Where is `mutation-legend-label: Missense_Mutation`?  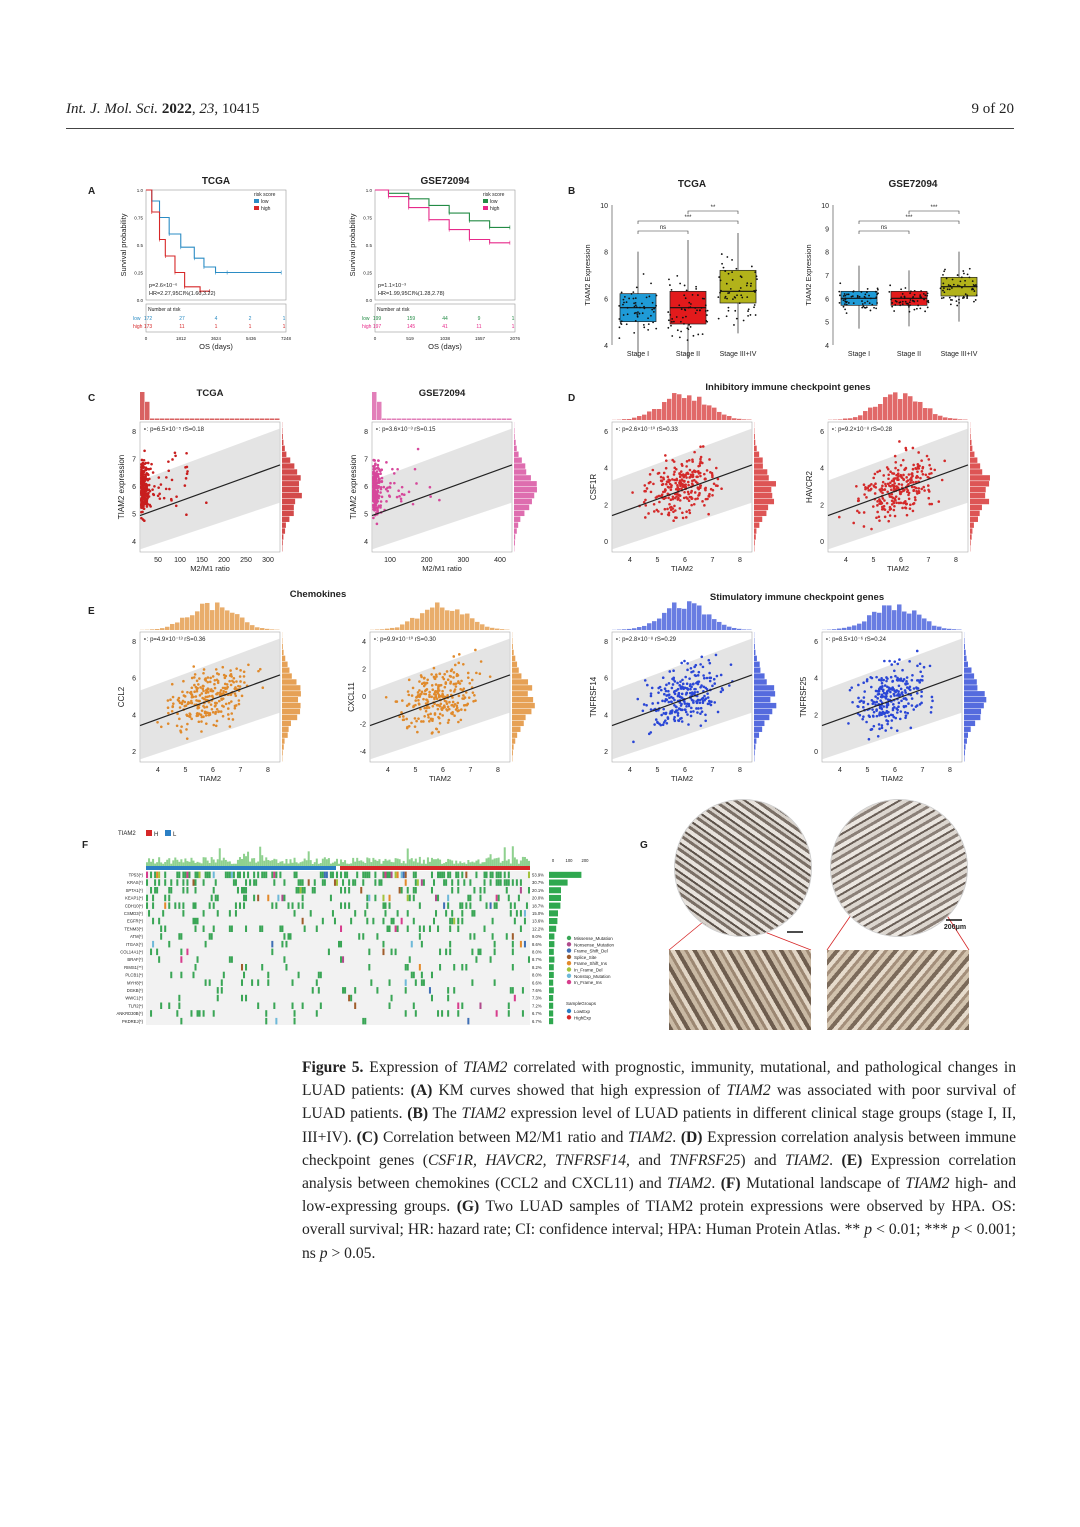
mutation-legend-label: Missense_Mutation is located at coordinates (593, 938).